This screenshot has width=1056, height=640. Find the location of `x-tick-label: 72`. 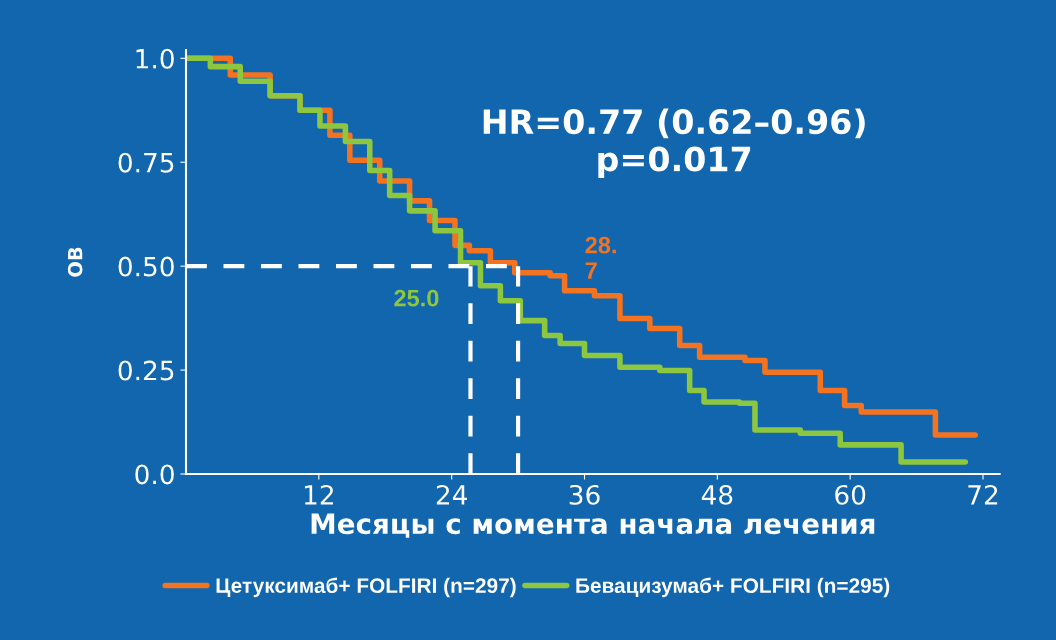

x-tick-label: 72 is located at coordinates (983, 494).